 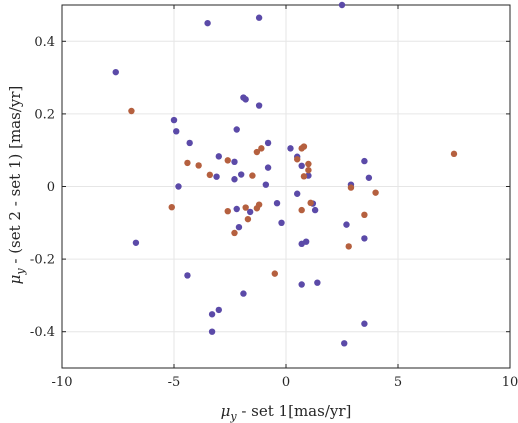 I want to click on x-axis-label-symbol: μ, so click(x=226, y=411).